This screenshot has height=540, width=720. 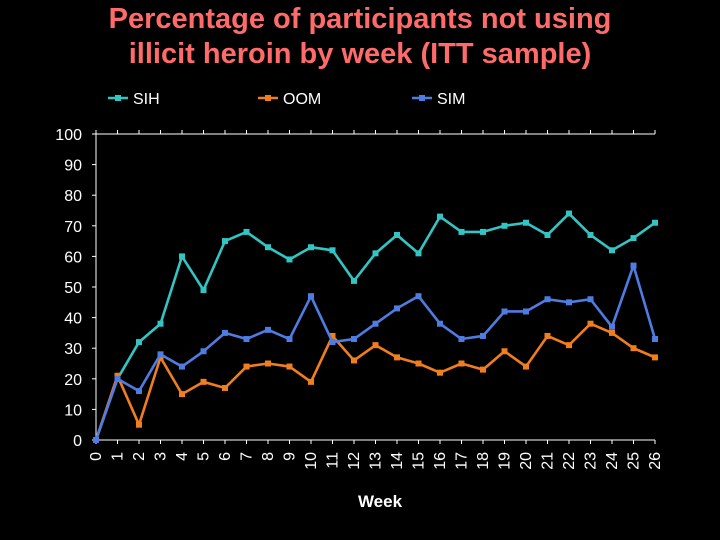 What do you see at coordinates (526, 461) in the screenshot?
I see `x-tick-label: 20` at bounding box center [526, 461].